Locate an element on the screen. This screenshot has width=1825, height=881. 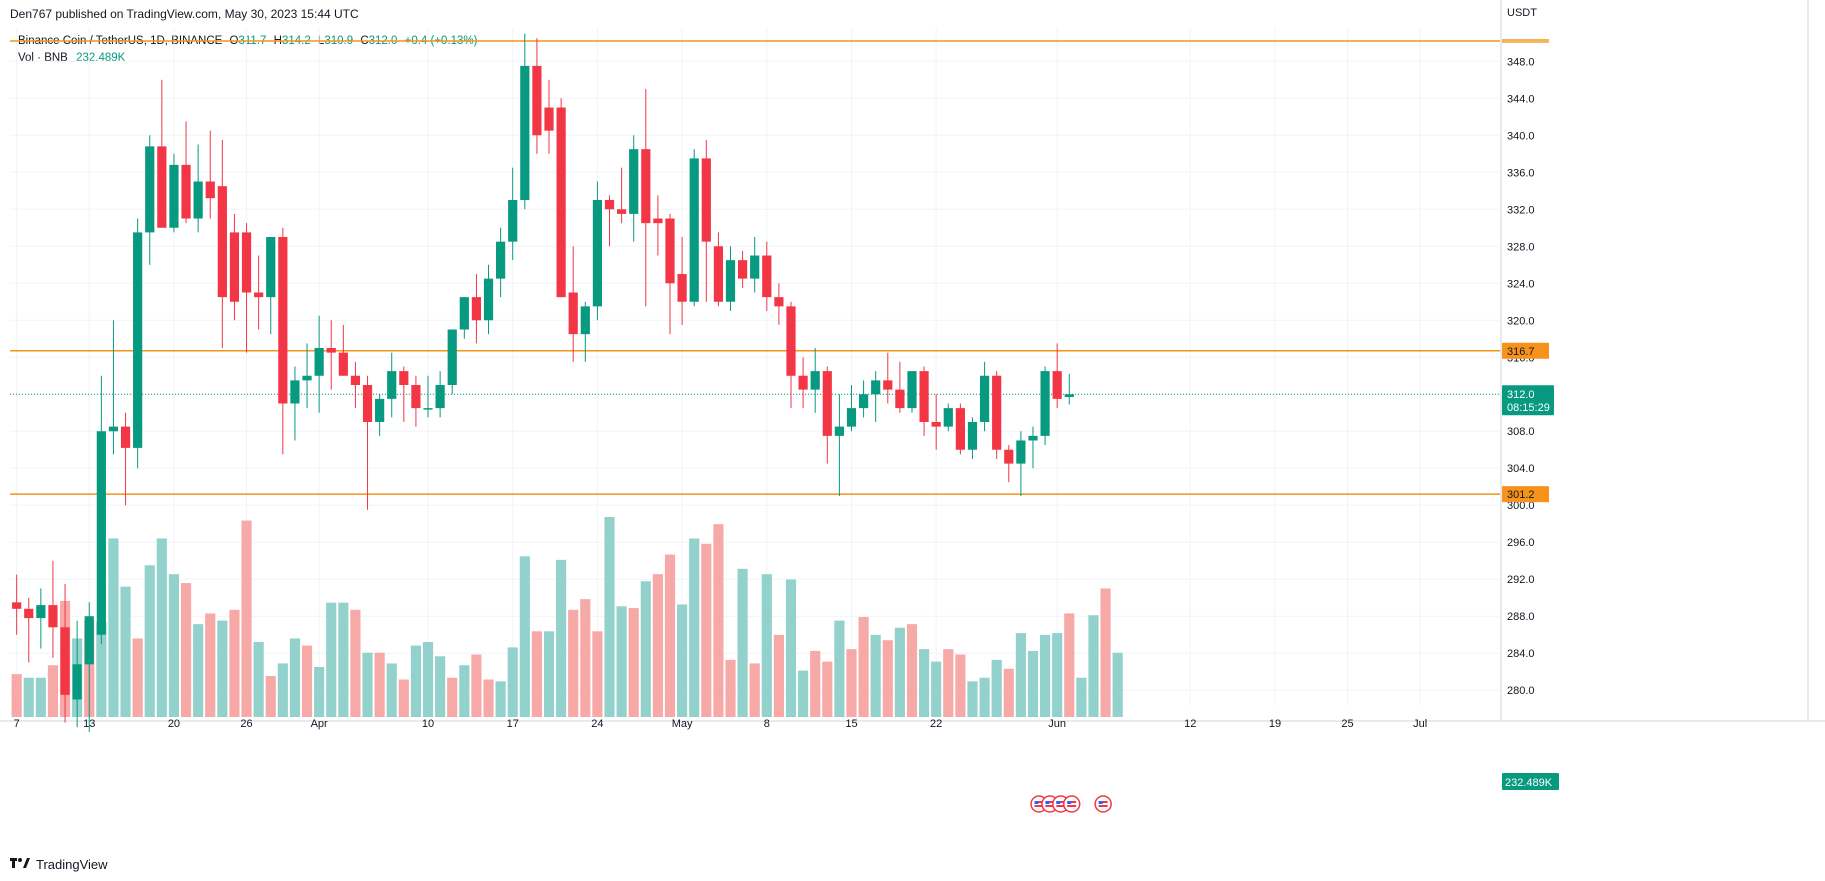
time-tick-label: Jul is located at coordinates (1420, 724).